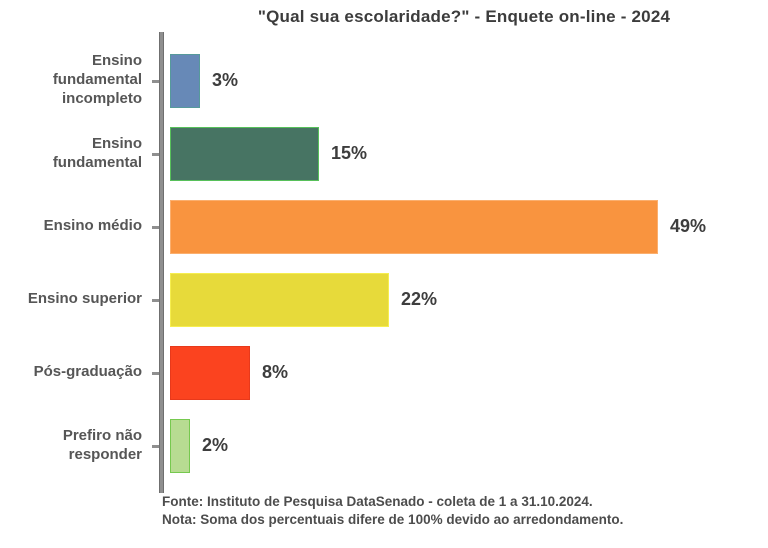  I want to click on bar-row-pos-graduacao: Pós-graduação 8%, so click(384, 372).